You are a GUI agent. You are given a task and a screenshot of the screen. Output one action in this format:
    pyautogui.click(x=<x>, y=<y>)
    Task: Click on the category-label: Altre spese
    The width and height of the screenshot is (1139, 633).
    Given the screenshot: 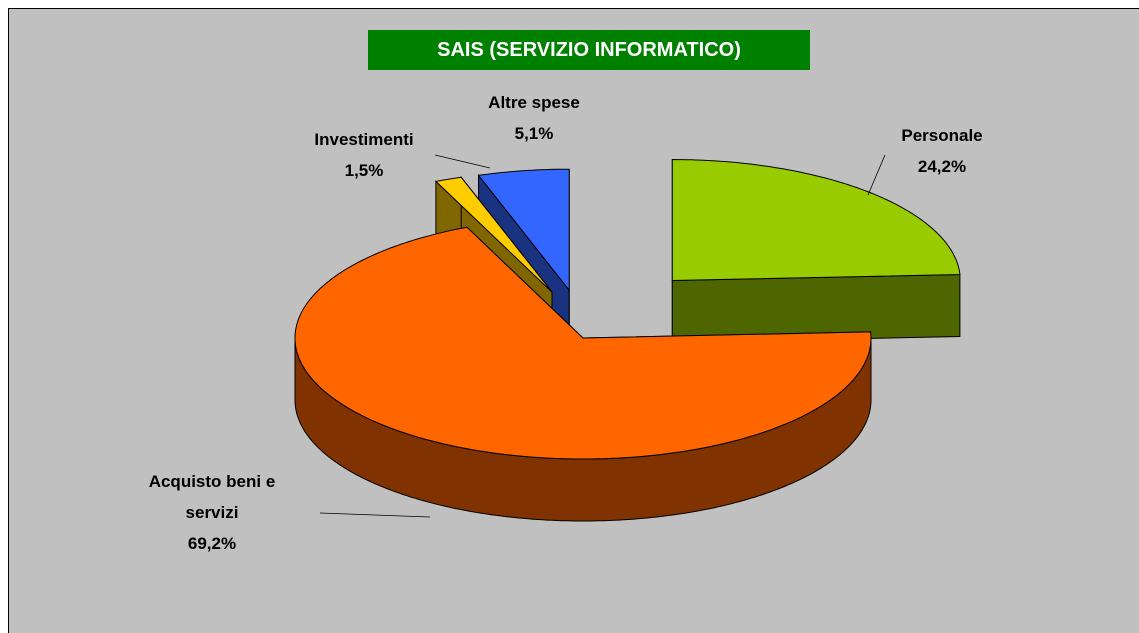 What is the action you would take?
    pyautogui.click(x=534, y=102)
    